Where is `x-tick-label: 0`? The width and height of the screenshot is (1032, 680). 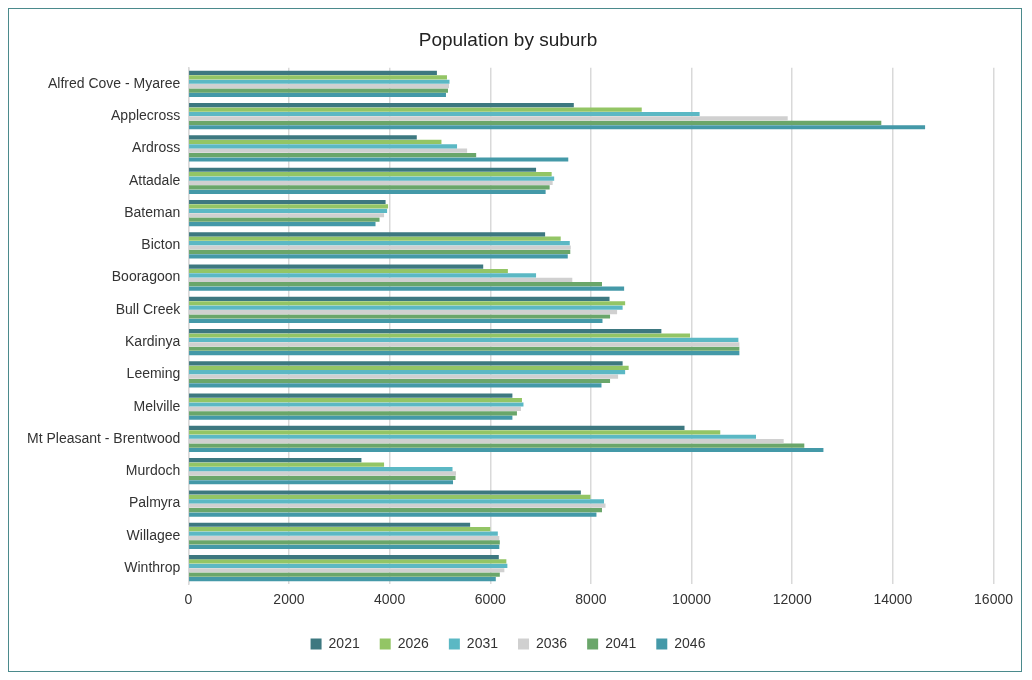 x-tick-label: 0 is located at coordinates (188, 599).